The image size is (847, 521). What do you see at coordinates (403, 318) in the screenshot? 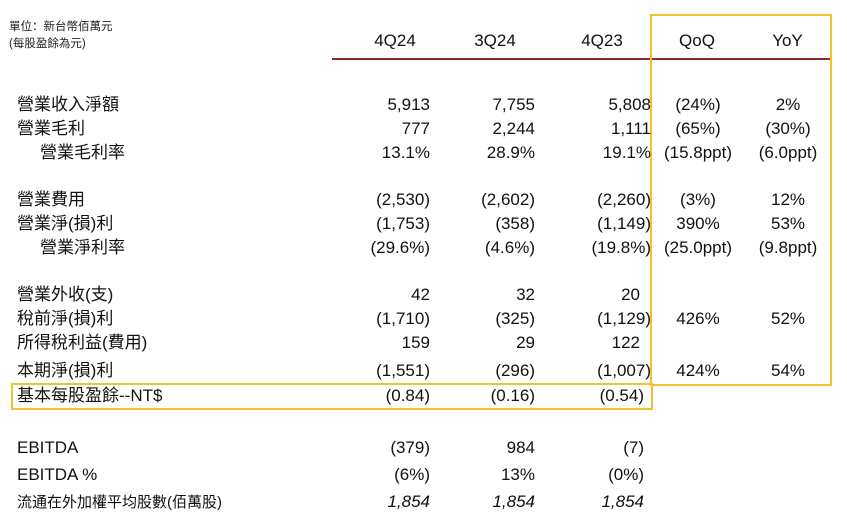
I see `cell-pretax-income-4q24: (1,710)` at bounding box center [403, 318].